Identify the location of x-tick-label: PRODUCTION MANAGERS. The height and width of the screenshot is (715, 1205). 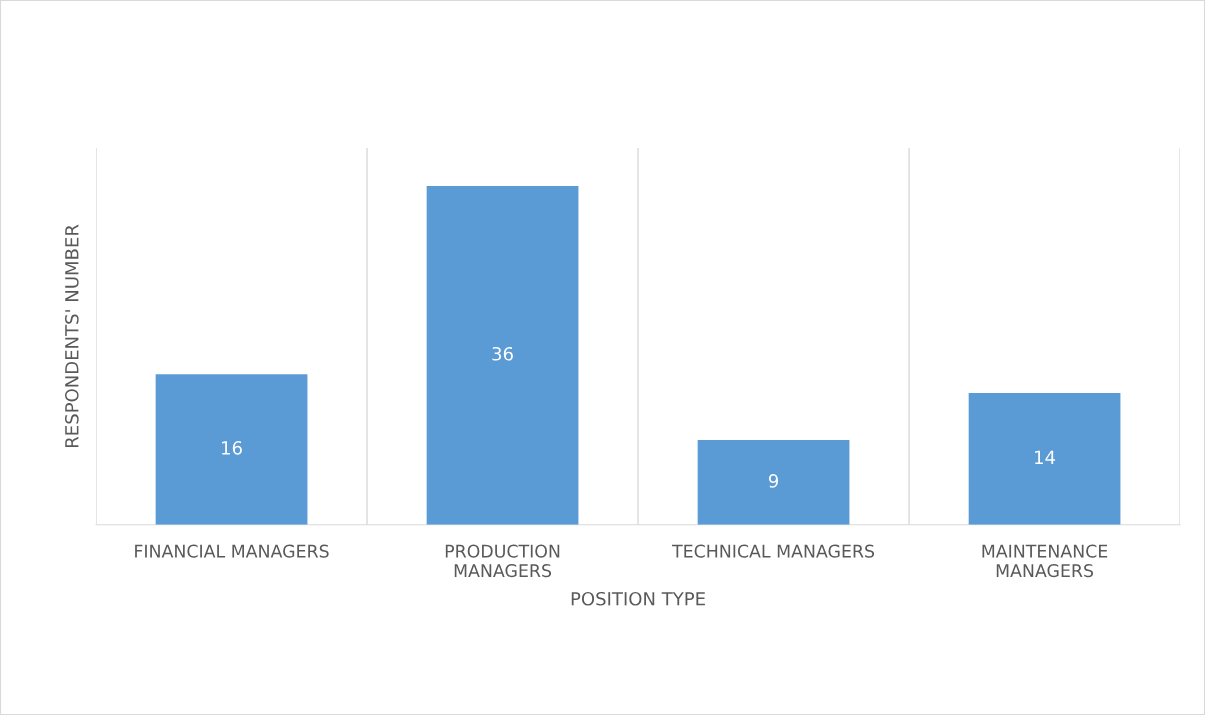
(502, 561).